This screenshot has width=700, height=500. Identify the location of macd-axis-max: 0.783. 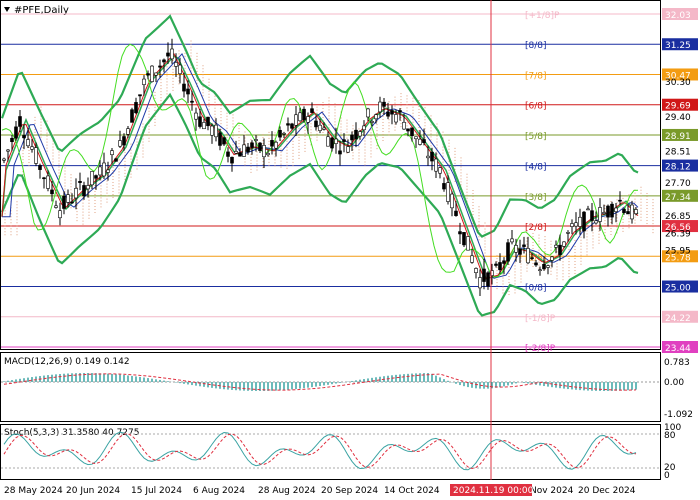
(677, 363).